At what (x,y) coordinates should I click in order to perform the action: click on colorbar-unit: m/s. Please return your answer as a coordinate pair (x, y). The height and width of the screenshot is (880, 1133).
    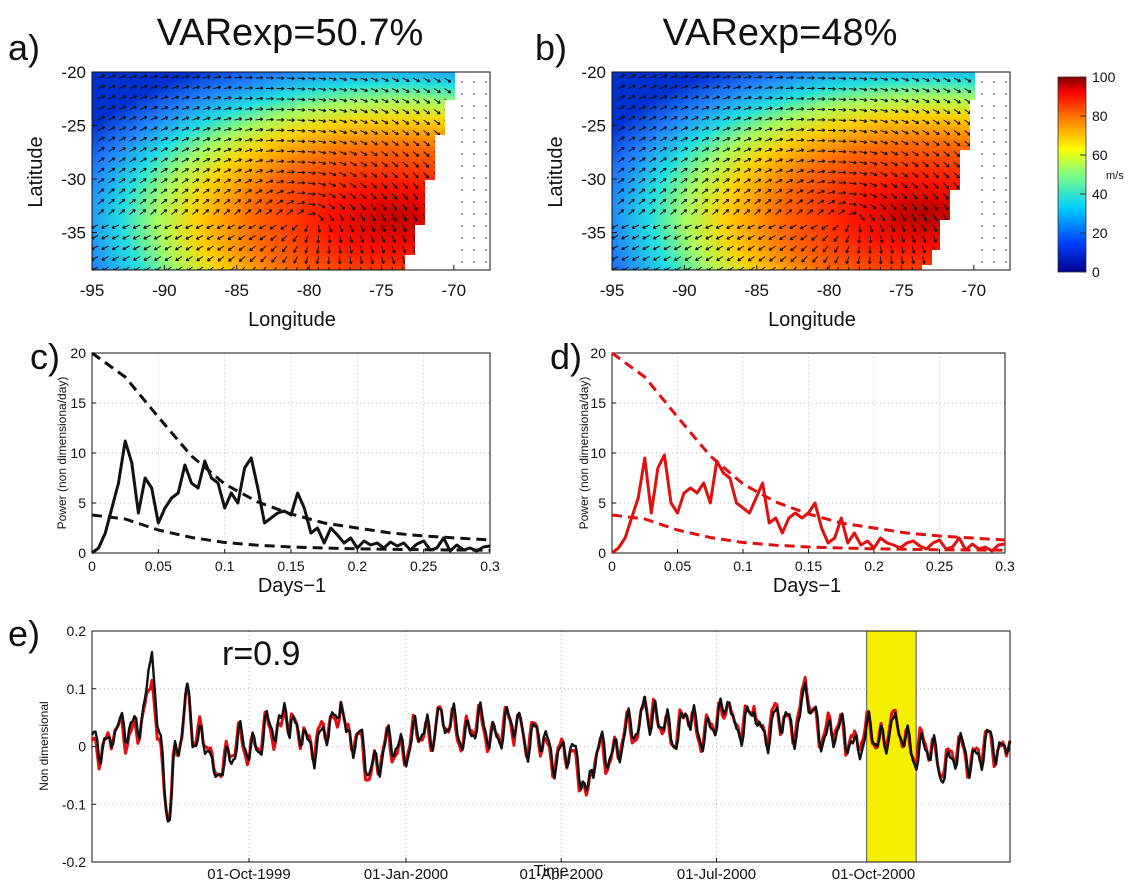
    Looking at the image, I should click on (1115, 176).